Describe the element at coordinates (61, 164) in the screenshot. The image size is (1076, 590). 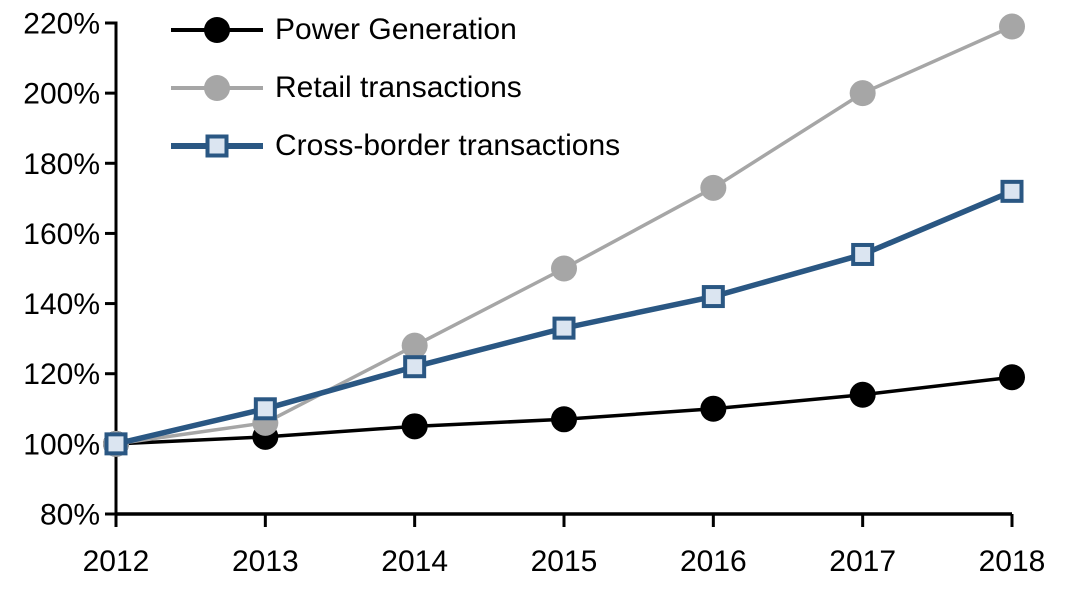
I see `y-tick-label: 180%` at that location.